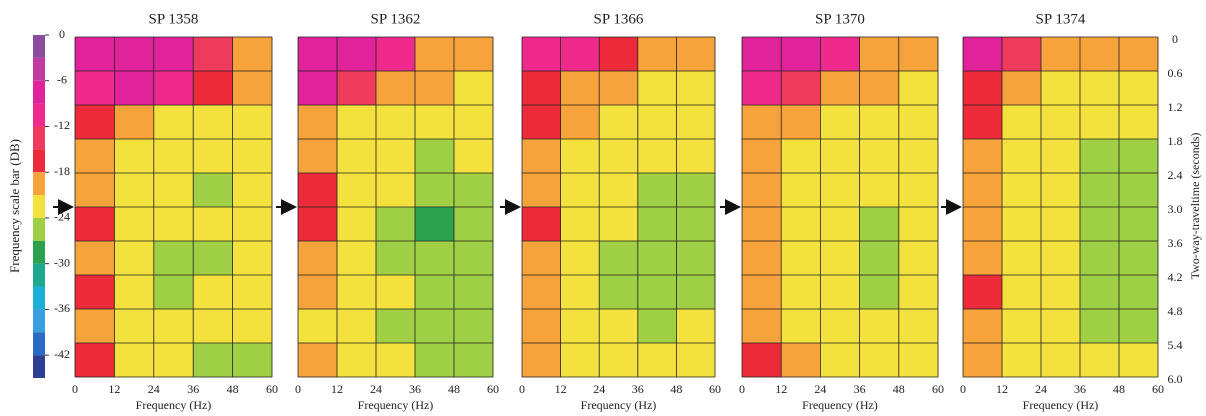  Describe the element at coordinates (396, 19) in the screenshot. I see `panel-title: SP 1362` at that location.